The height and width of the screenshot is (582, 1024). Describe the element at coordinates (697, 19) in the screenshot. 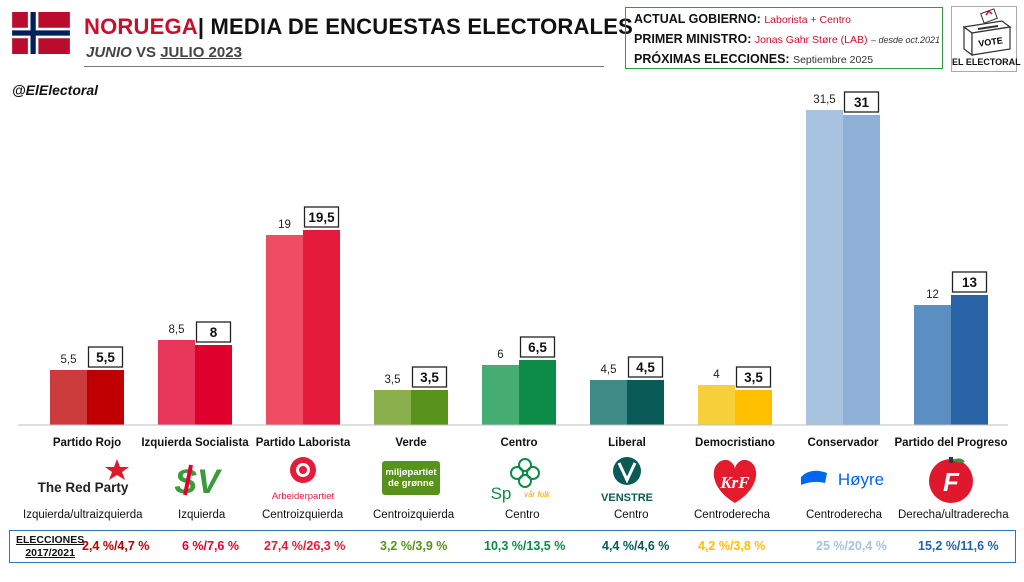

I see `gov-label: ACTUAL GOBIERNO:` at that location.